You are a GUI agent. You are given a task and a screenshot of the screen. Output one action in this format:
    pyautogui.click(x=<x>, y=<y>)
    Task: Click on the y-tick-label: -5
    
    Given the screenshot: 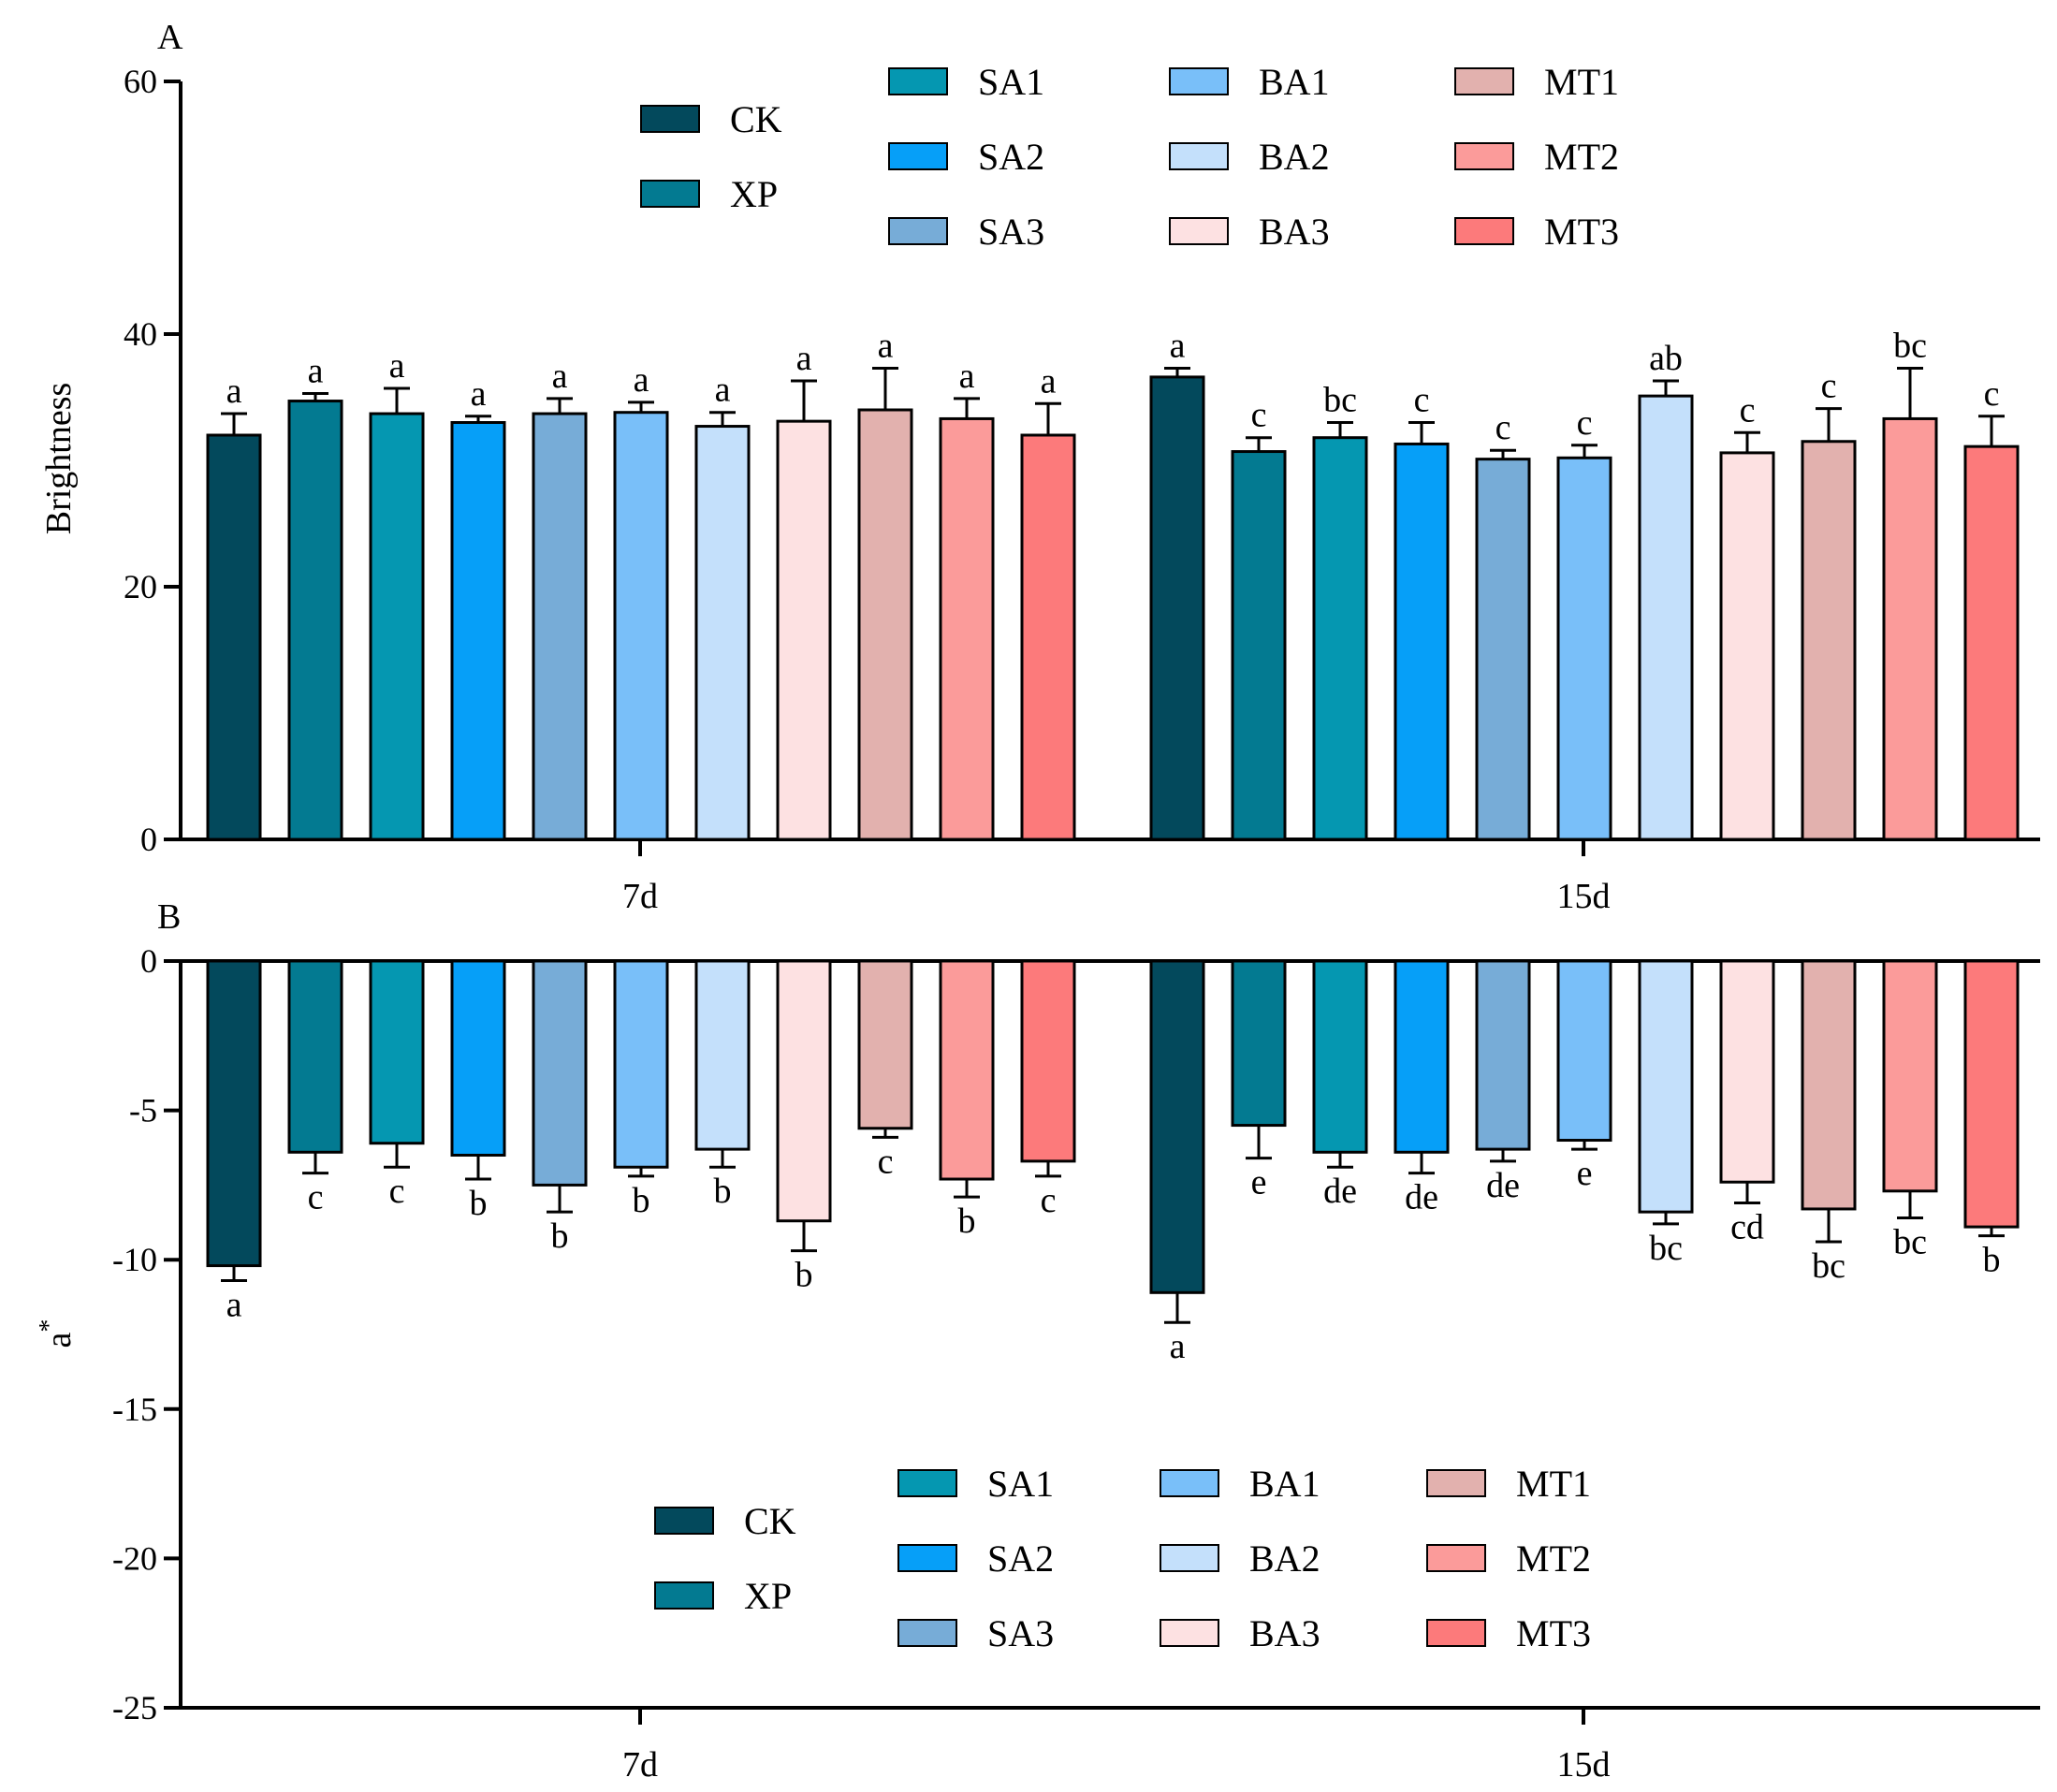 What is the action you would take?
    pyautogui.click(x=143, y=1110)
    